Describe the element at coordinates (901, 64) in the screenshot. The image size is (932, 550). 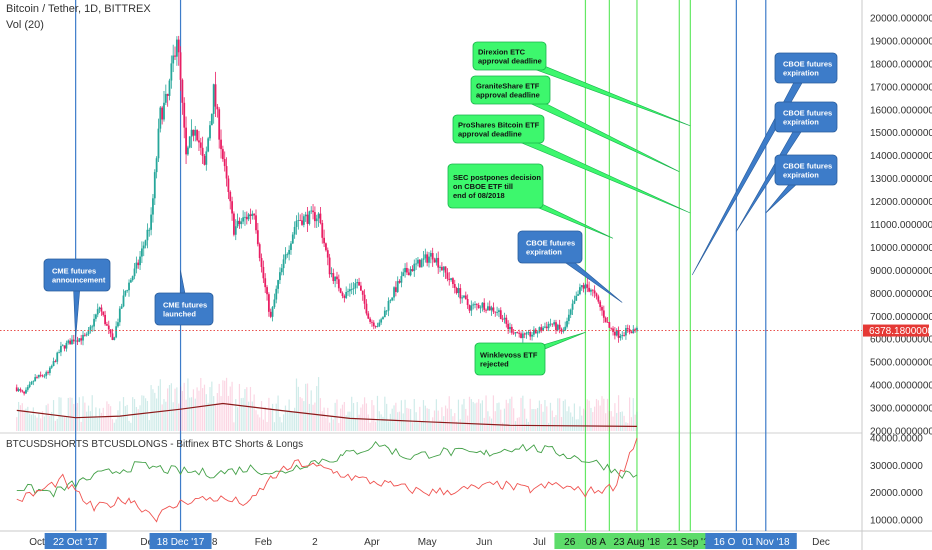
I see `price-tick-label: 18000.00000000` at that location.